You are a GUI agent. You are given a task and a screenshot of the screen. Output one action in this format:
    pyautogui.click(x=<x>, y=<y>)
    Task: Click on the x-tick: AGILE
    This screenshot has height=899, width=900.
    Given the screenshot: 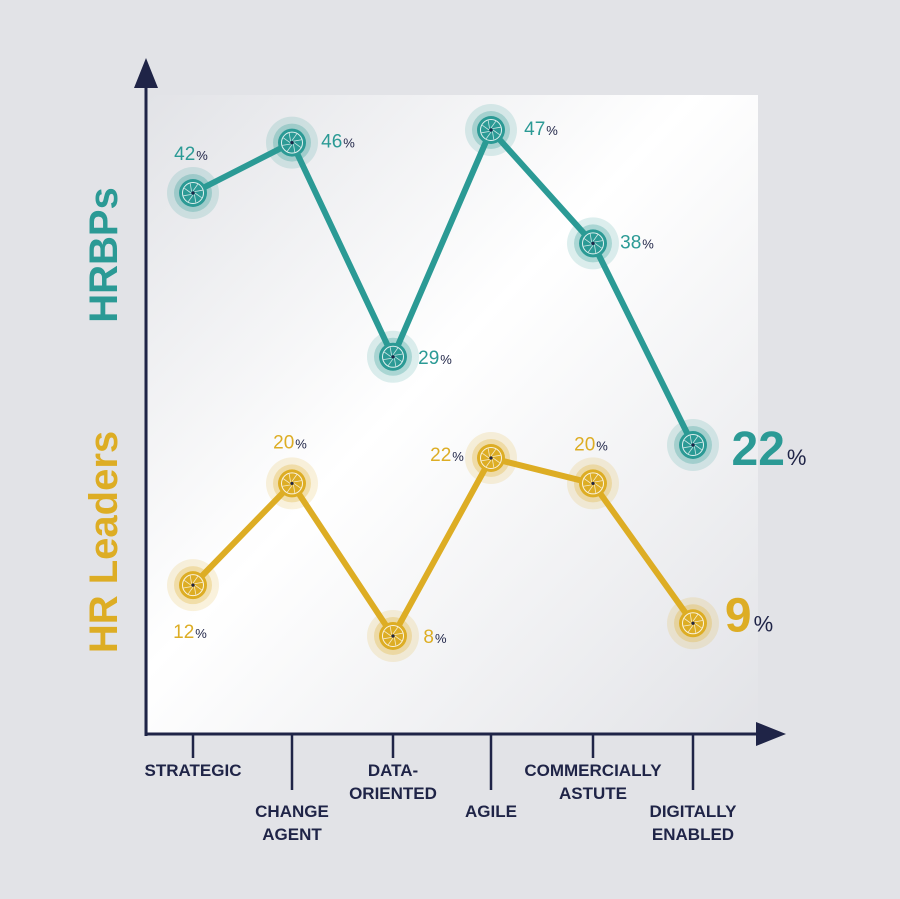 What is the action you would take?
    pyautogui.click(x=491, y=777)
    